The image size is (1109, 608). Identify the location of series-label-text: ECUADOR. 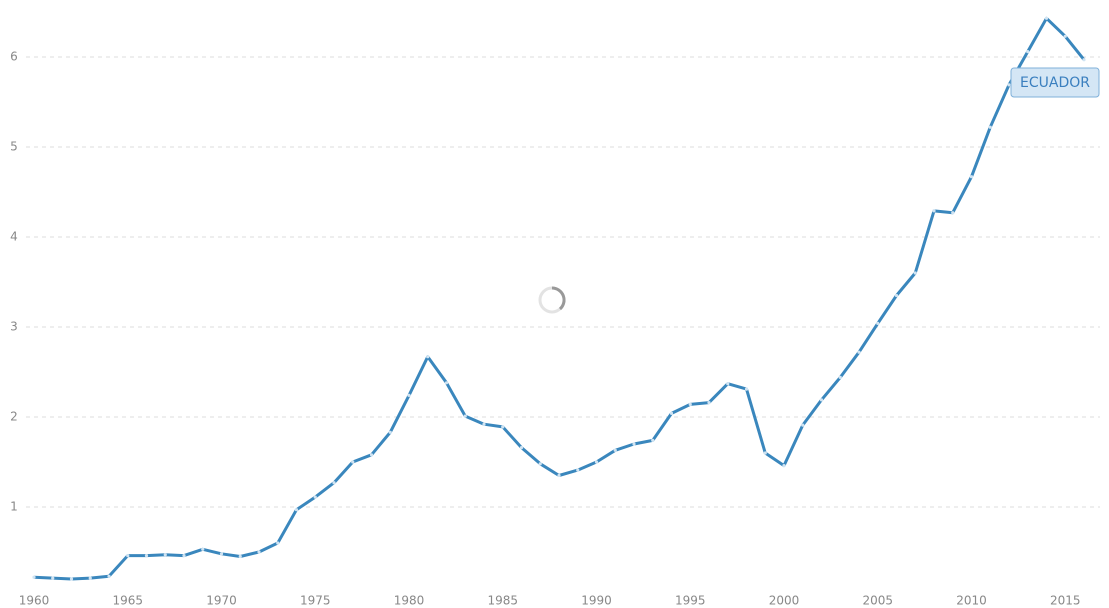
(1055, 83).